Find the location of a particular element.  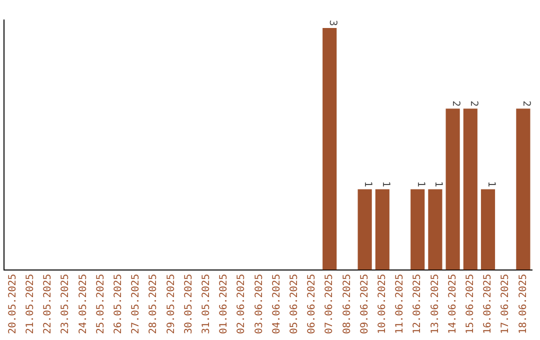

x-tick-label: 17.06.2025 is located at coordinates (506, 304).